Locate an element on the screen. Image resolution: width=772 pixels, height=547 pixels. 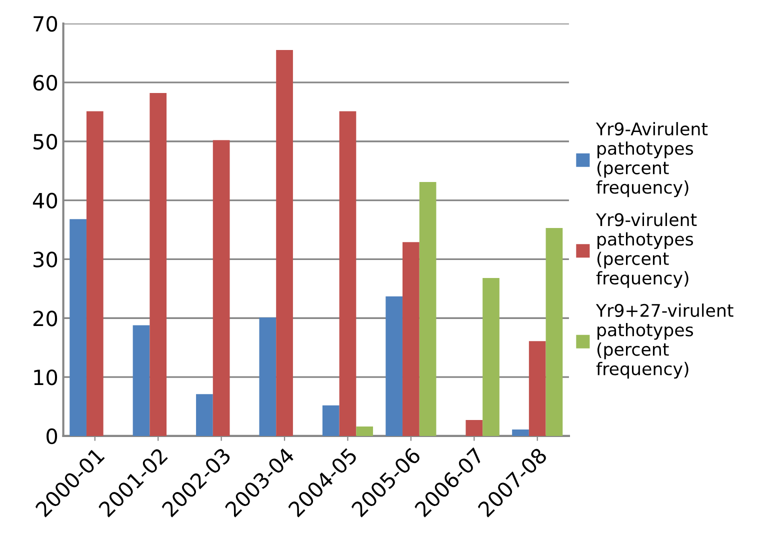
y-tick-label: 20 is located at coordinates (45, 318).